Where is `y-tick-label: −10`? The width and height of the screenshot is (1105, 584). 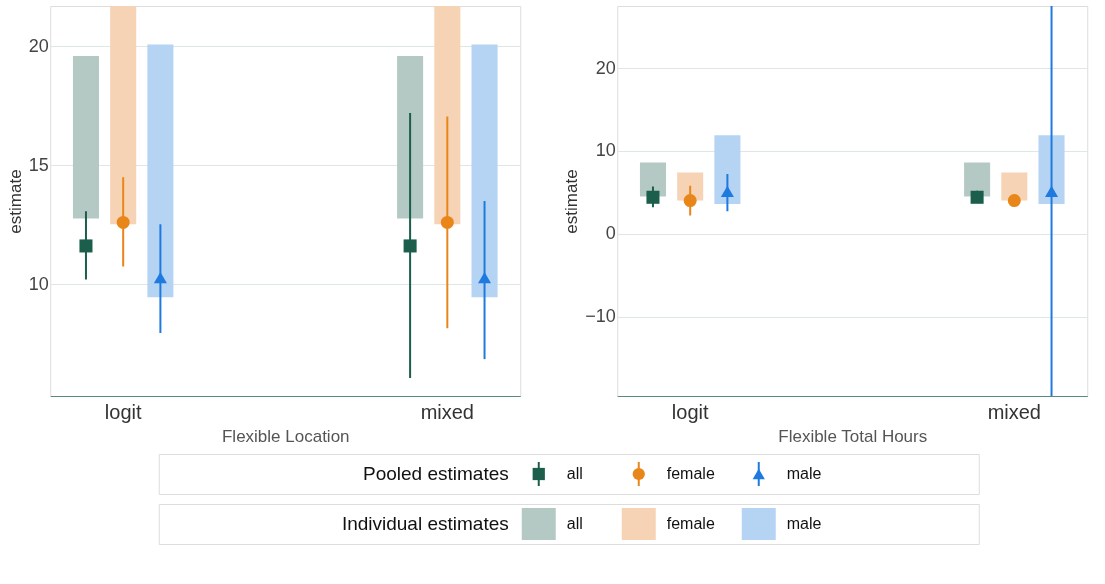 y-tick-label: −10 is located at coordinates (600, 316).